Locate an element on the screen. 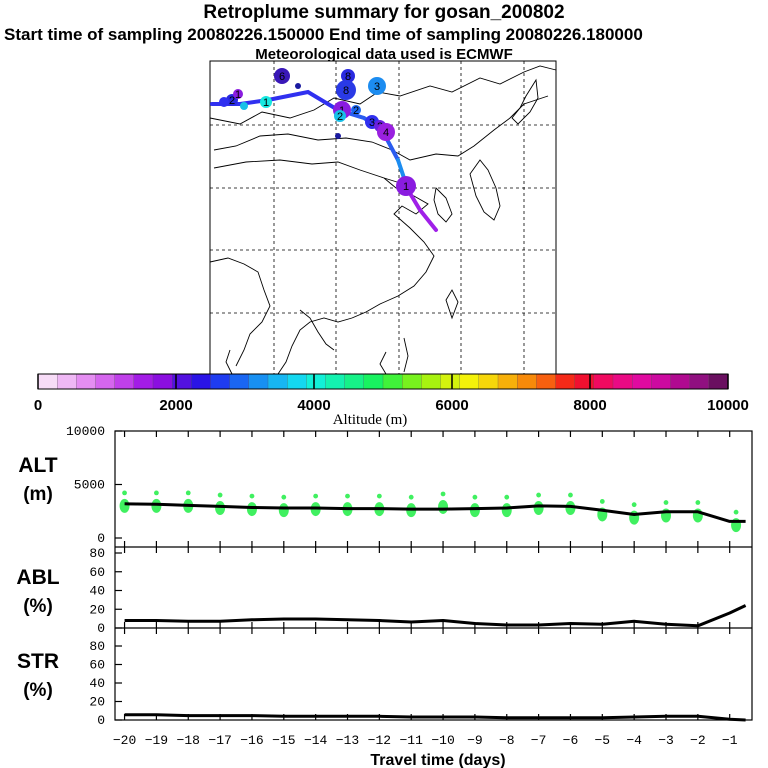 Image resolution: width=768 pixels, height=768 pixels. xtick-label: −8 is located at coordinates (507, 740).